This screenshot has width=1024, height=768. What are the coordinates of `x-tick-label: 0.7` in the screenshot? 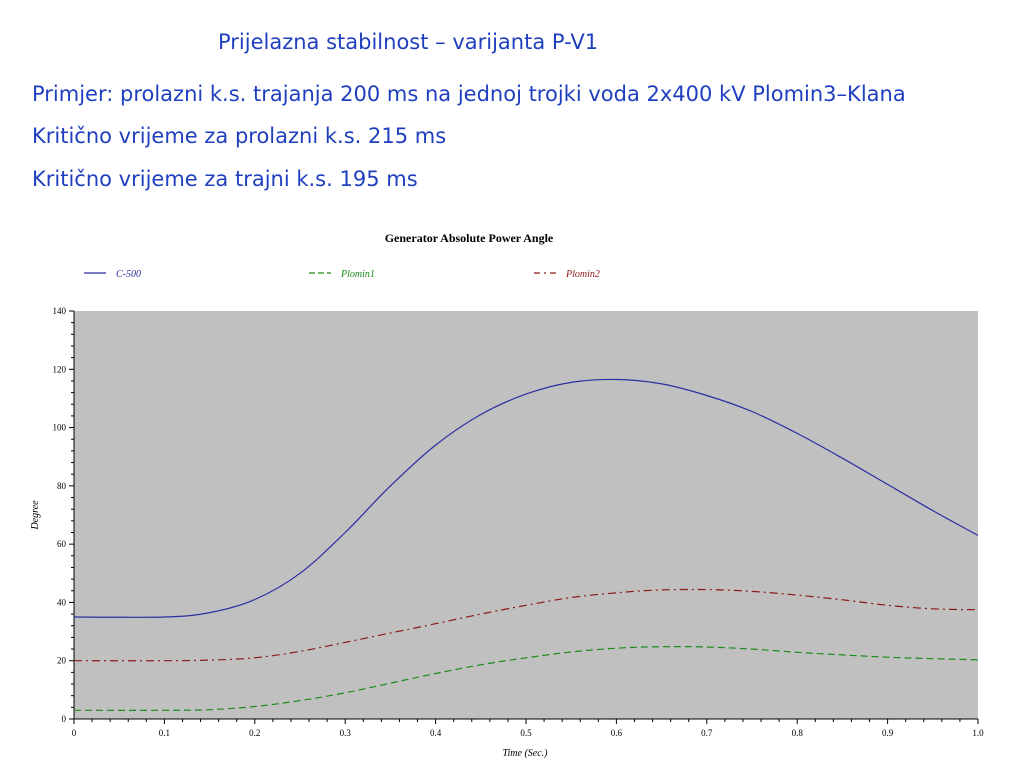 It's located at (707, 733).